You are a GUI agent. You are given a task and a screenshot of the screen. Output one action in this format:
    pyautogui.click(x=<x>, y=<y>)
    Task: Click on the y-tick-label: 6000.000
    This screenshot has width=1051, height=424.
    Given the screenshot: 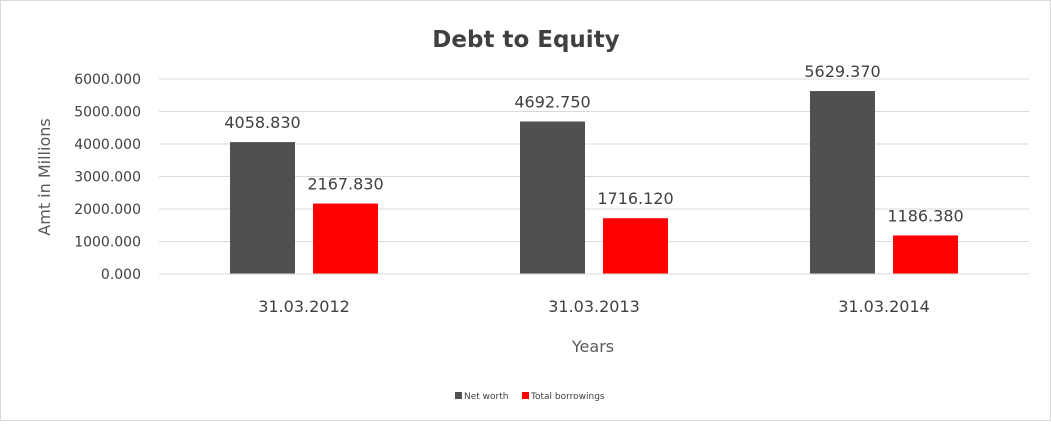 What is the action you would take?
    pyautogui.click(x=107, y=80)
    